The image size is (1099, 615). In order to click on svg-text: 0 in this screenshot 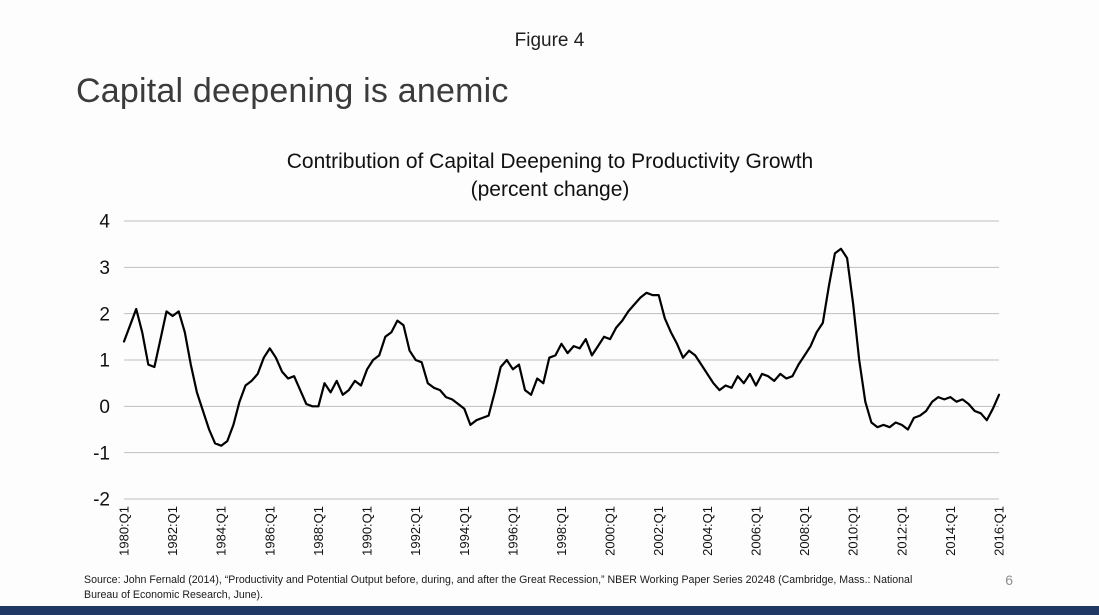, I will do `click(104, 407)`.